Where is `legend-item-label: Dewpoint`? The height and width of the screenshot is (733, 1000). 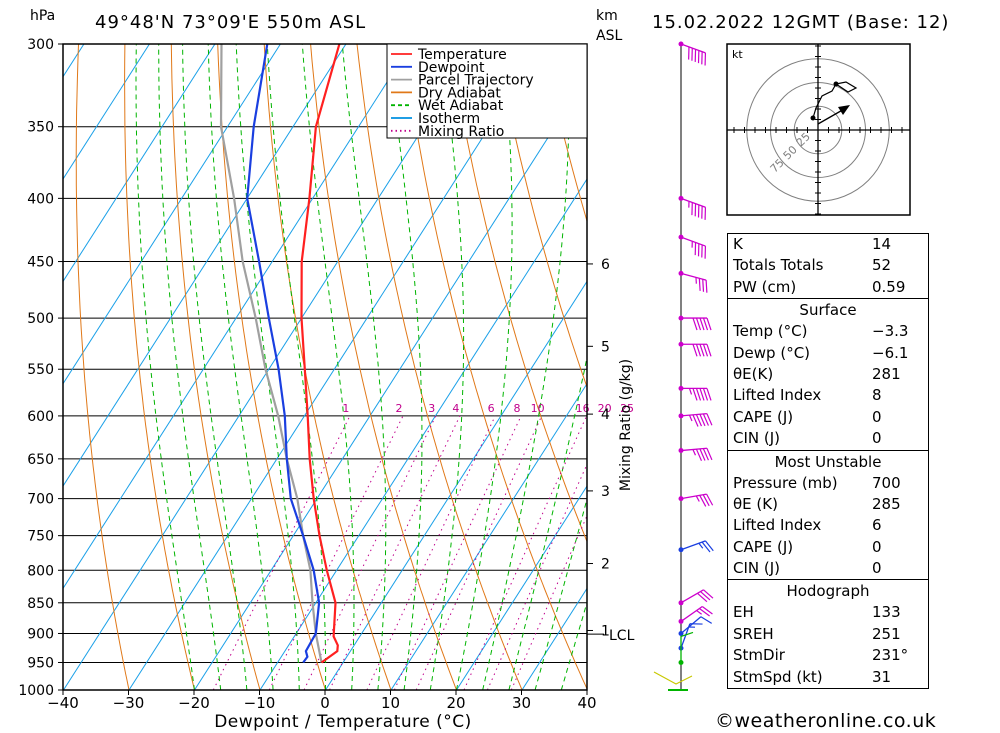
legend-item-label: Dewpoint is located at coordinates (451, 68).